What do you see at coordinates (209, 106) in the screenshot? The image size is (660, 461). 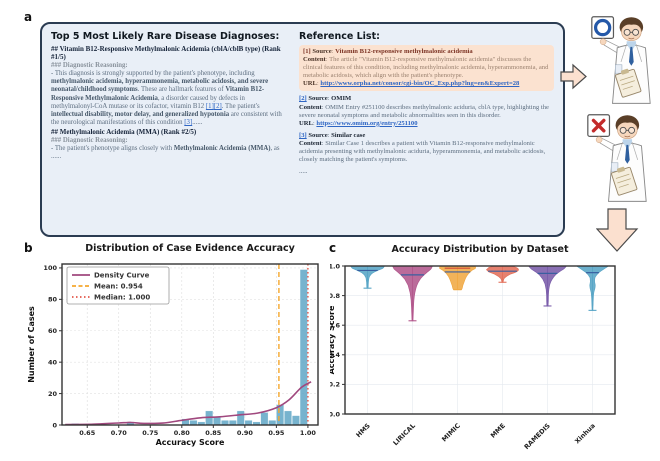 I see `citation-link: [1]` at bounding box center [209, 106].